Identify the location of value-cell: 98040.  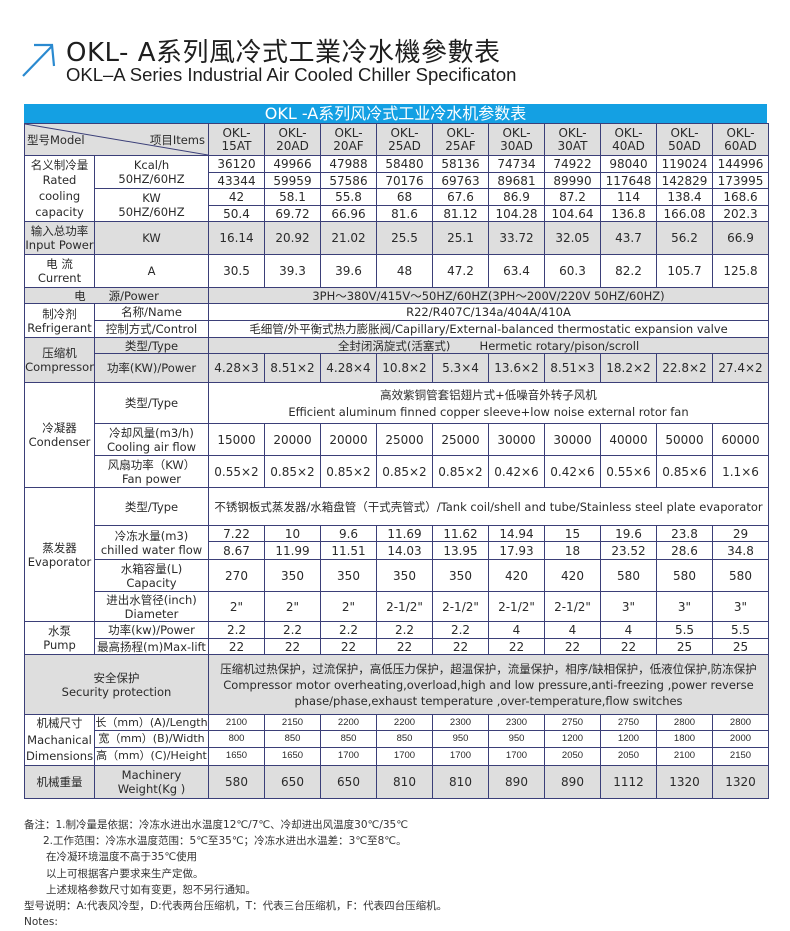
(628, 164).